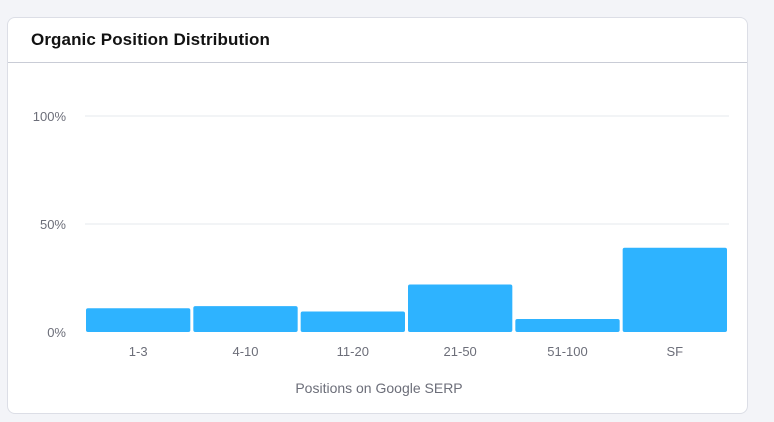 The image size is (774, 422). I want to click on y-tick-label: 100%, so click(50, 116).